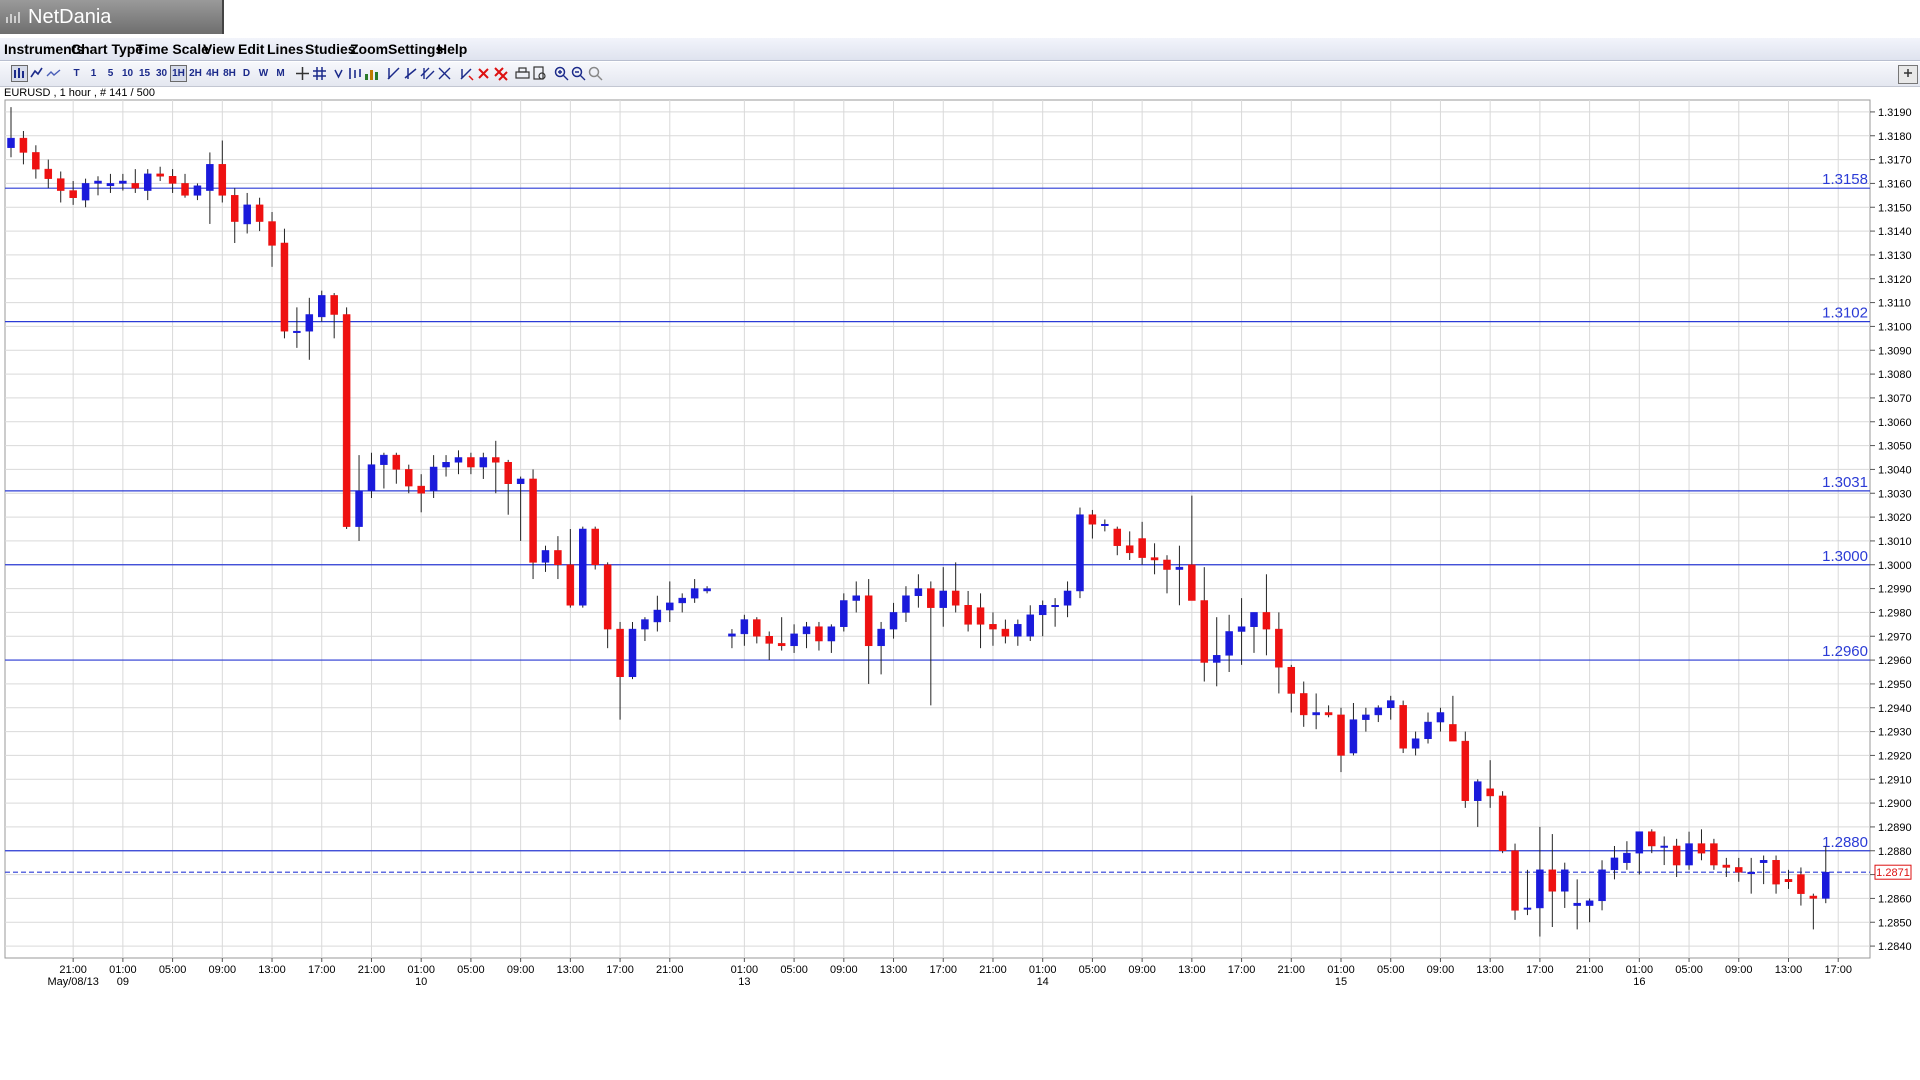  What do you see at coordinates (251, 49) in the screenshot?
I see `menu-edit: Edit` at bounding box center [251, 49].